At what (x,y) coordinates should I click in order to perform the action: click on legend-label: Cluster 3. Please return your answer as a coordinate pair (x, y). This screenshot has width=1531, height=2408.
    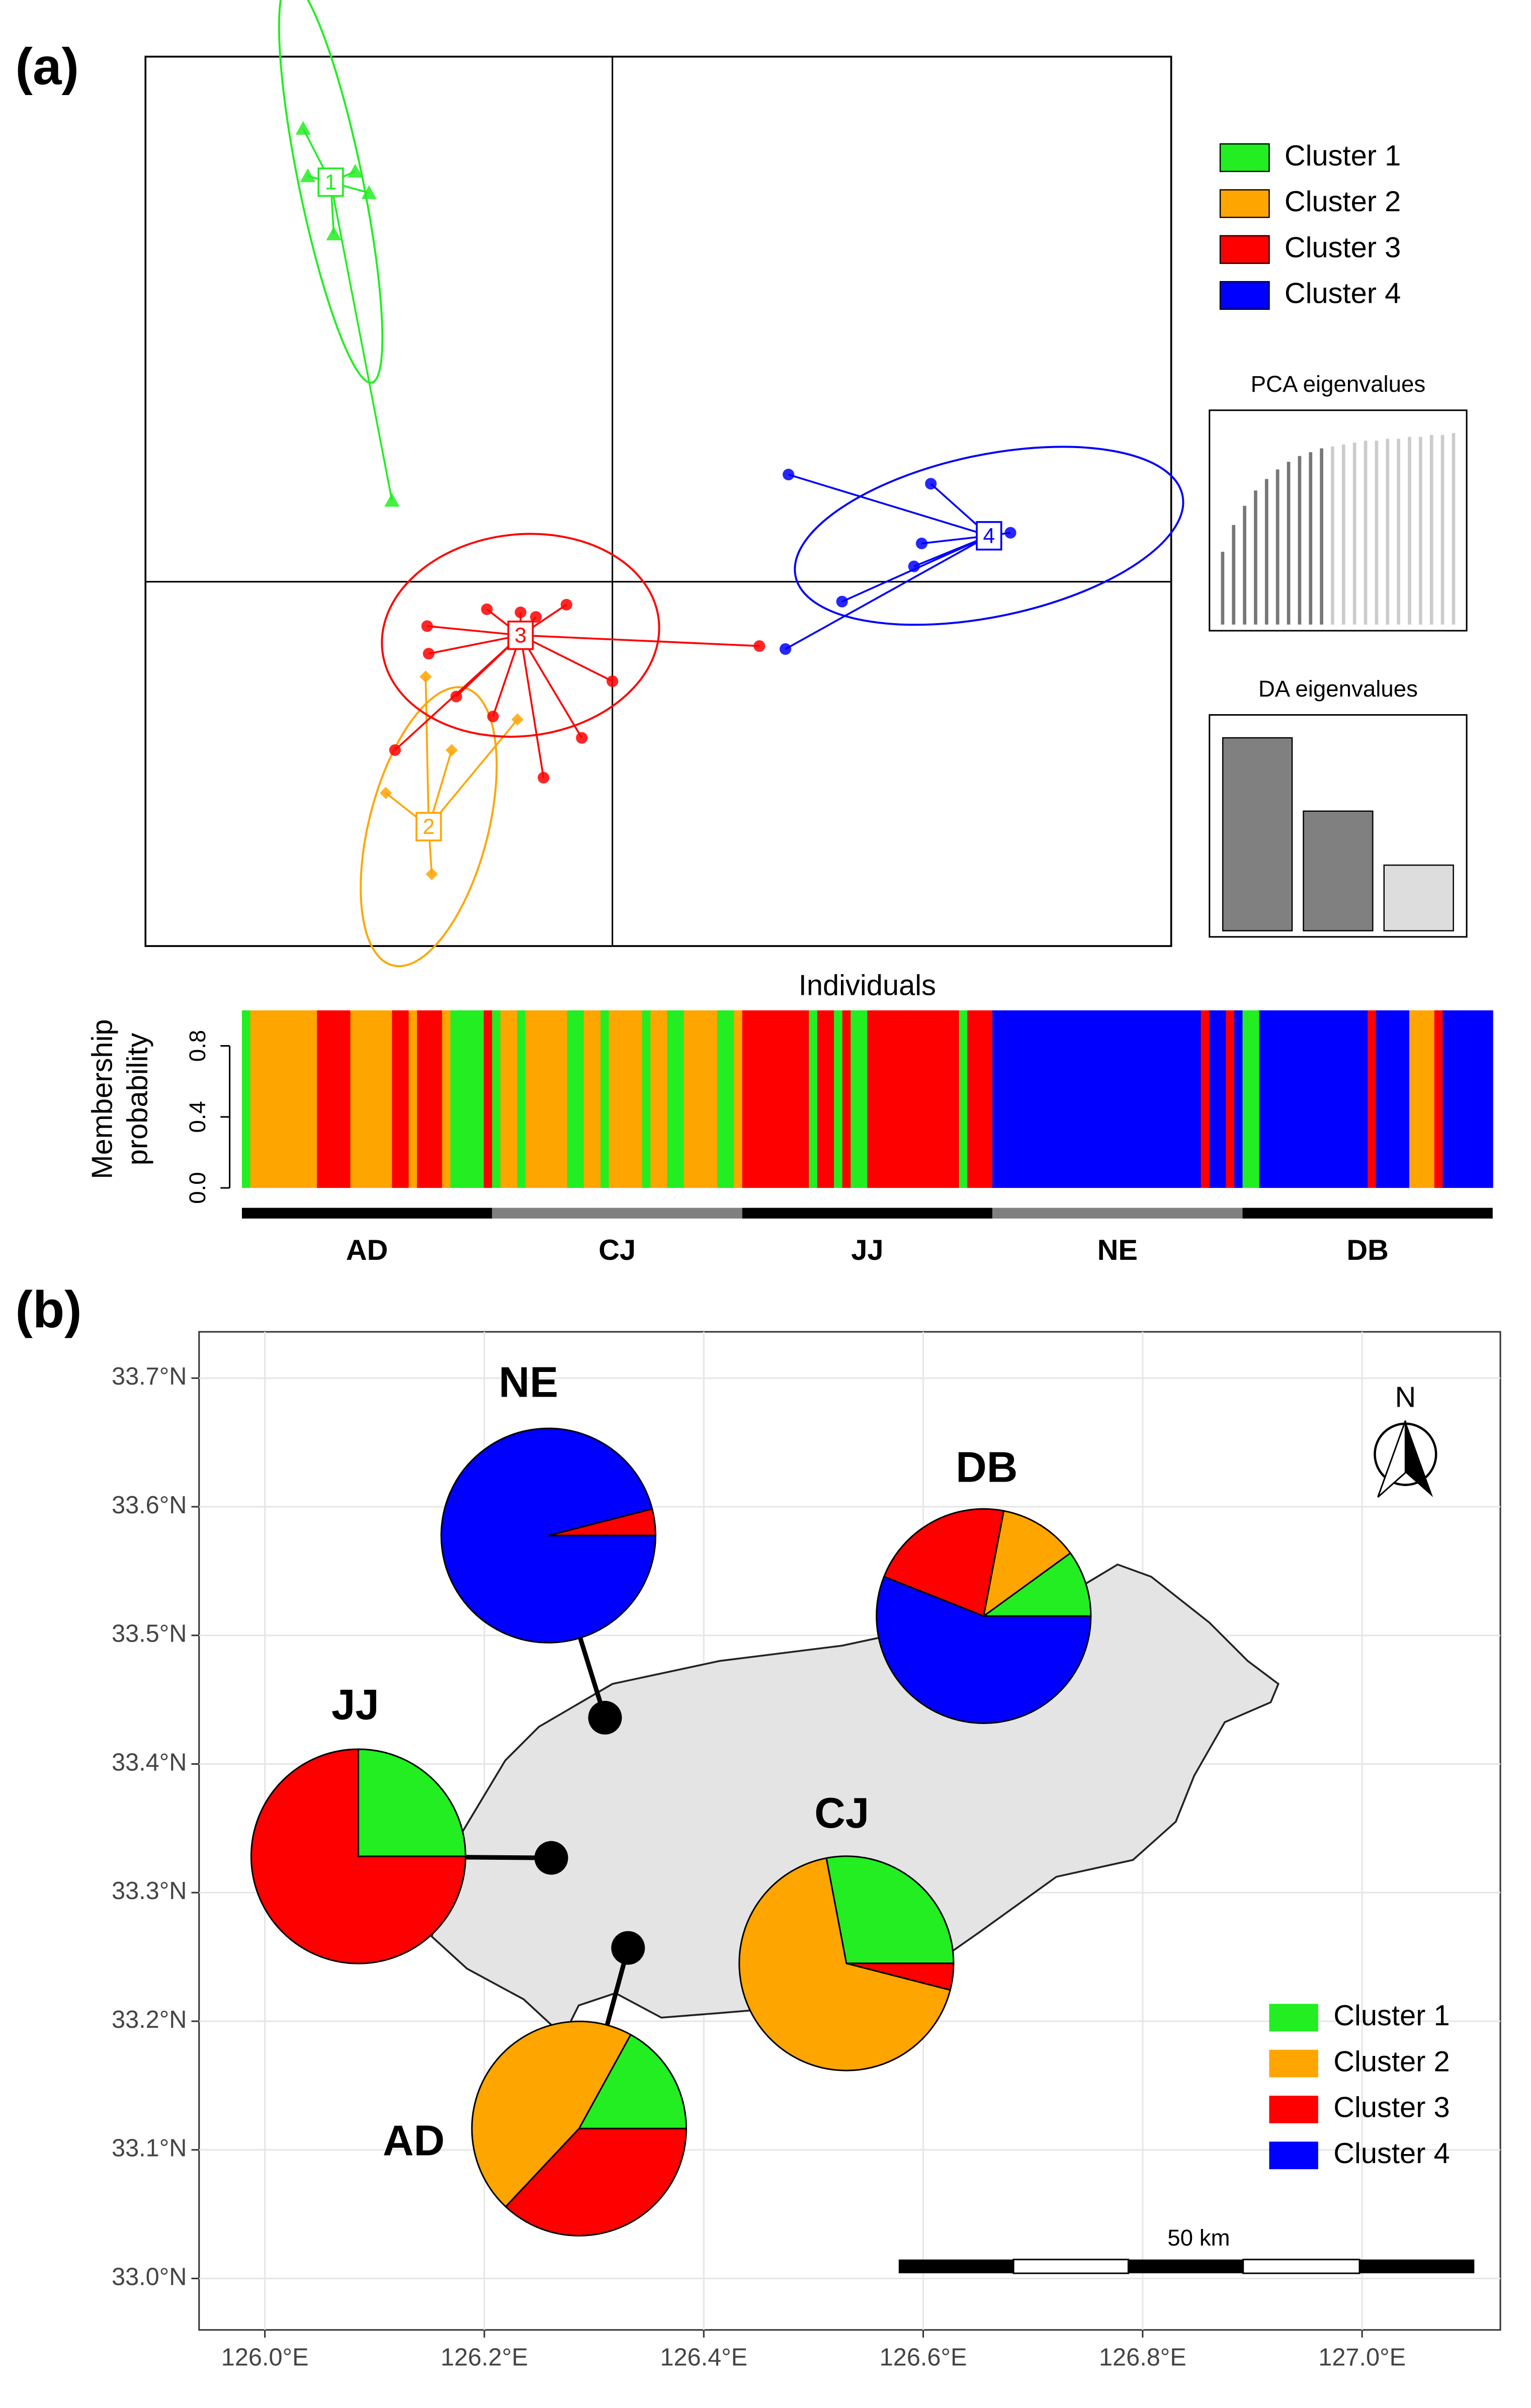
    Looking at the image, I should click on (1391, 2108).